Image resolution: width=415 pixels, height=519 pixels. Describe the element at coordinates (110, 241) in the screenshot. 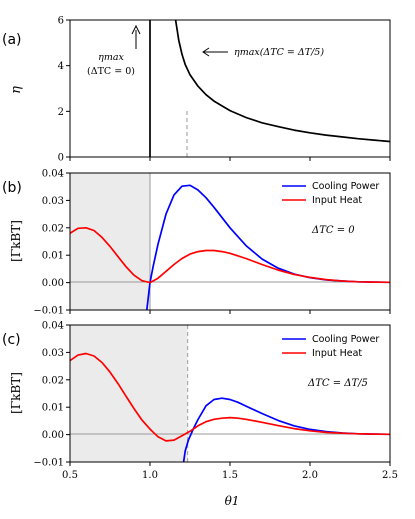

I see `panel-b-shaded-region` at that location.